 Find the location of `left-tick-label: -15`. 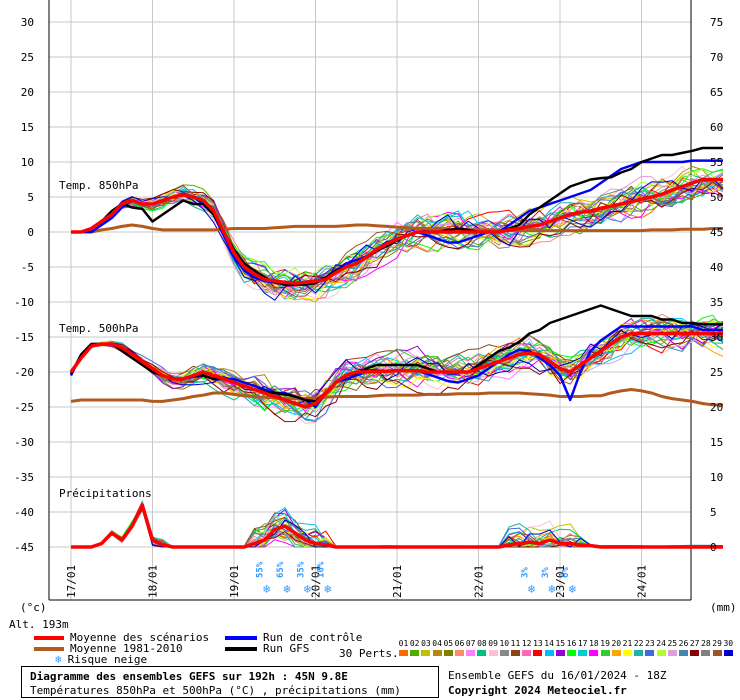

left-tick-label: -15 is located at coordinates (24, 337).